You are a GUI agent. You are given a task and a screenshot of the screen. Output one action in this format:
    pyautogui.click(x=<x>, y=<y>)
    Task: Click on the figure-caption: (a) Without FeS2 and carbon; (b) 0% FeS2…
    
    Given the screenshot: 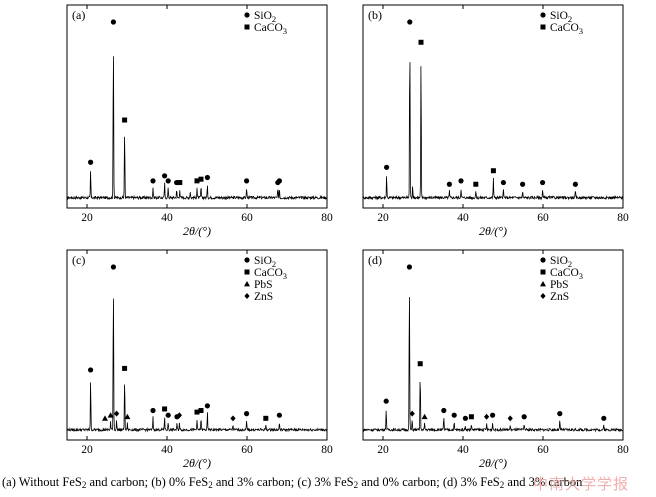 What is the action you would take?
    pyautogui.click(x=328, y=482)
    